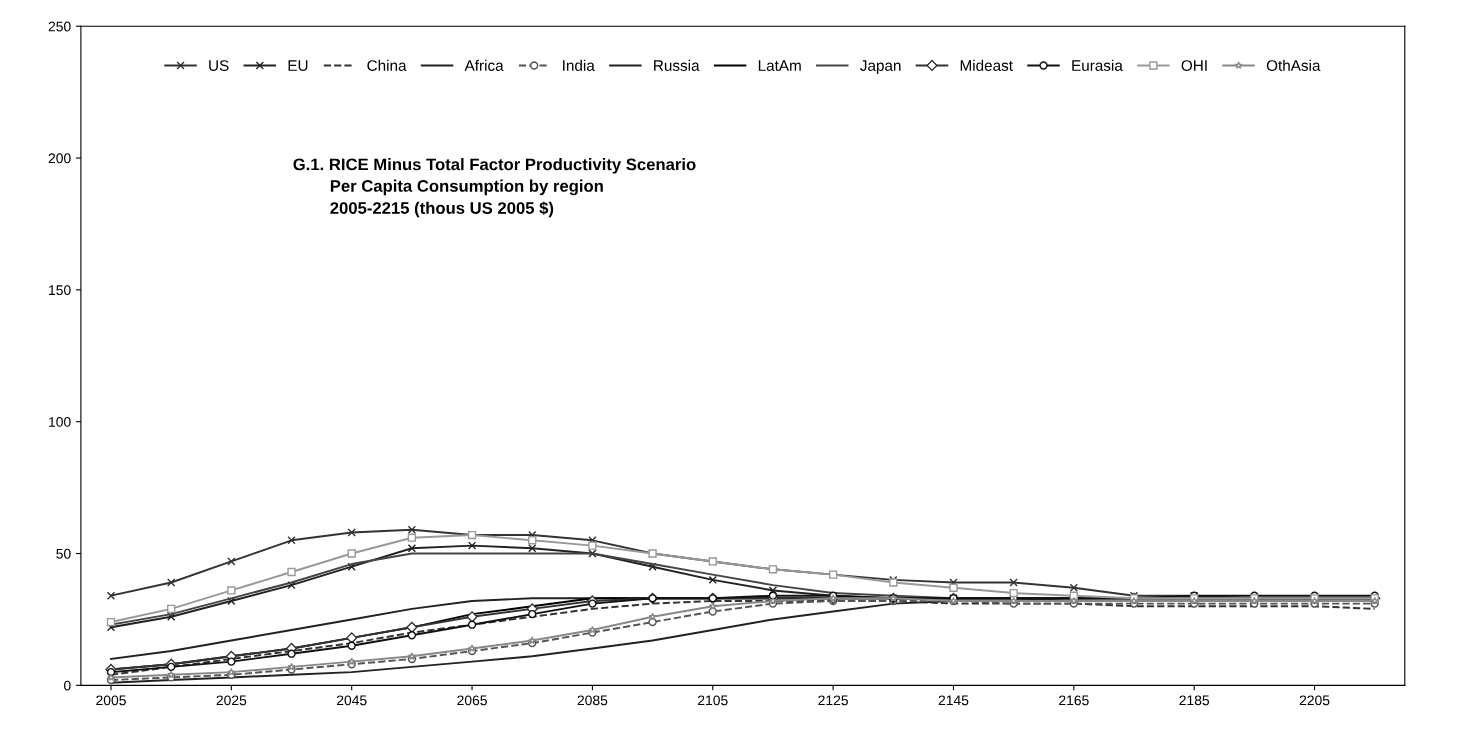 The image size is (1471, 749). Describe the element at coordinates (298, 65) in the screenshot. I see `legend-label: EU` at that location.